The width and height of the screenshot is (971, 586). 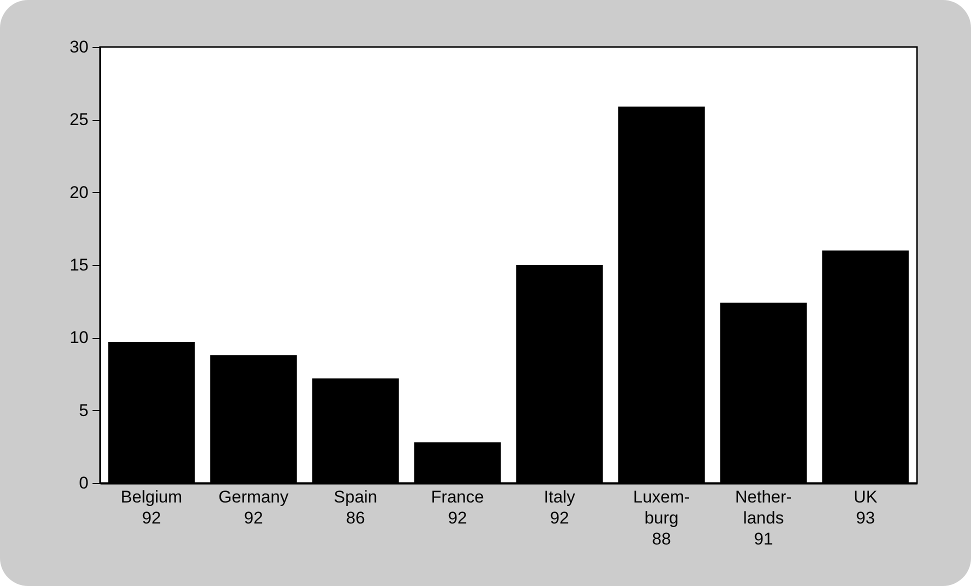 I want to click on x-tick-label: France 92, so click(x=457, y=508).